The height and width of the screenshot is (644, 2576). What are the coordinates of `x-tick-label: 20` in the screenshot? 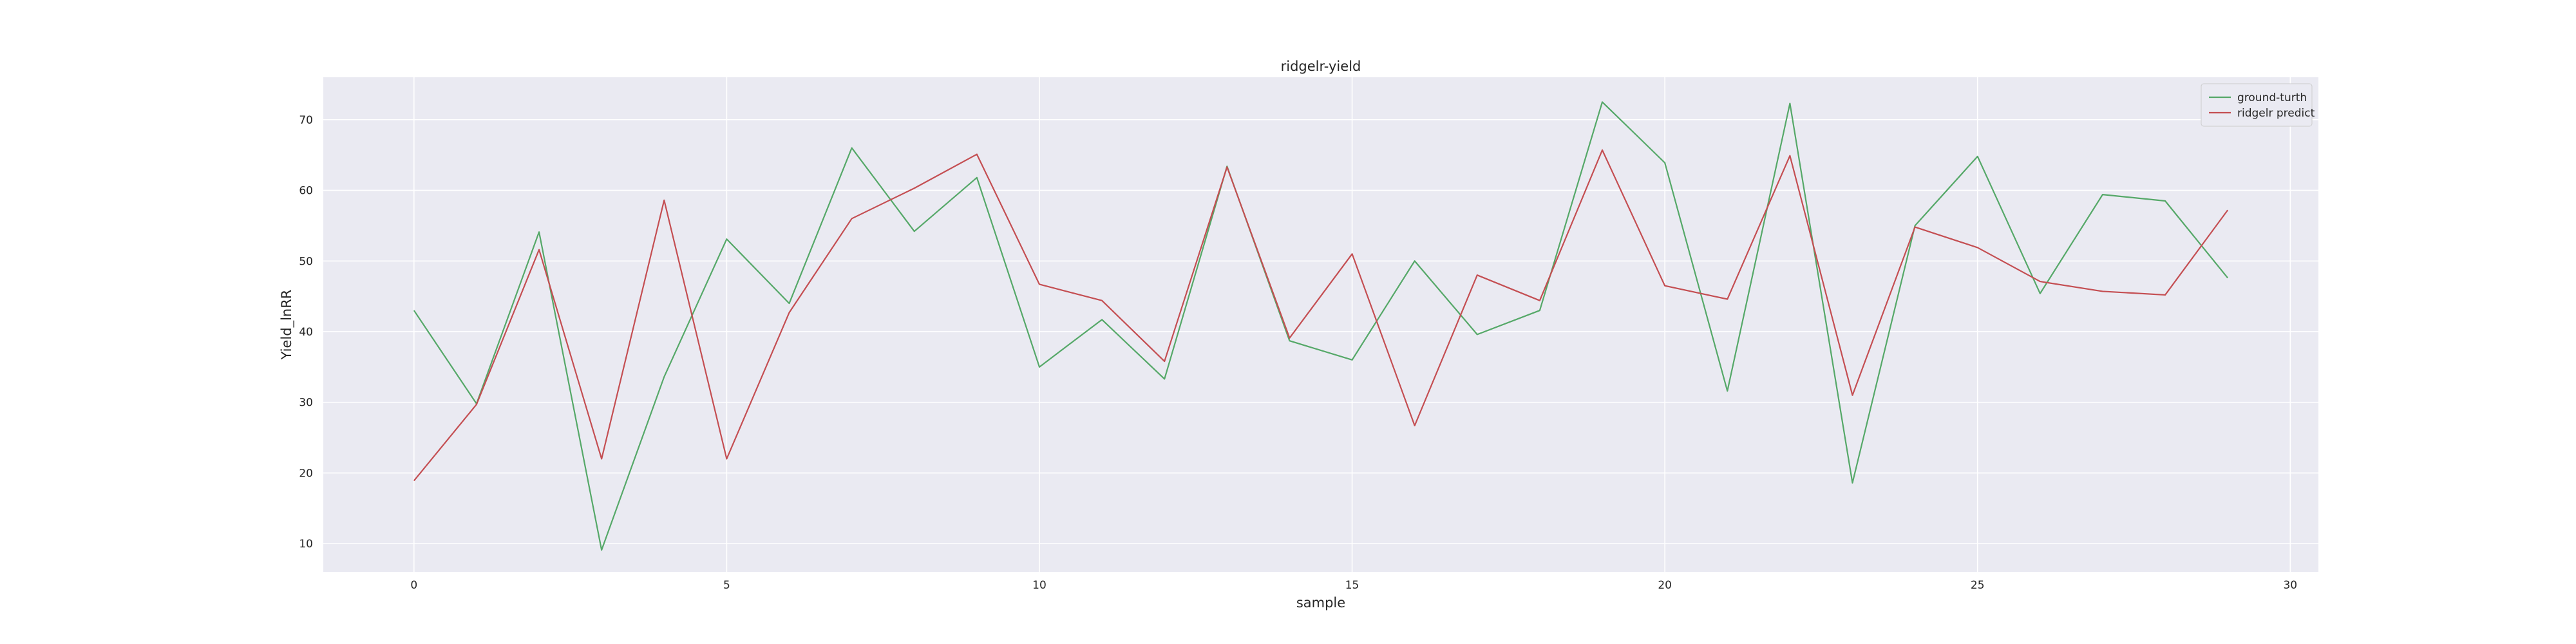 It's located at (1665, 586).